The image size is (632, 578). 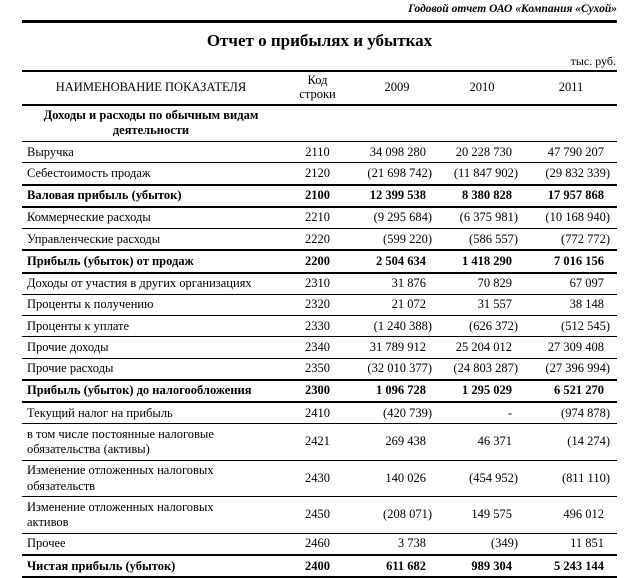 What do you see at coordinates (411, 543) in the screenshot?
I see `cell-y2009: 3 738` at bounding box center [411, 543].